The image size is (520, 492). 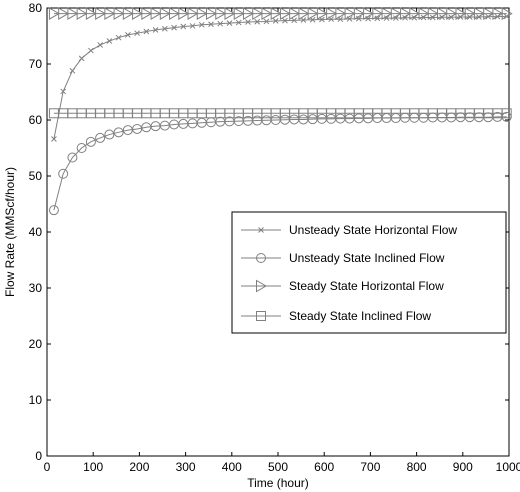 What do you see at coordinates (417, 467) in the screenshot?
I see `x-tick-label: 800` at bounding box center [417, 467].